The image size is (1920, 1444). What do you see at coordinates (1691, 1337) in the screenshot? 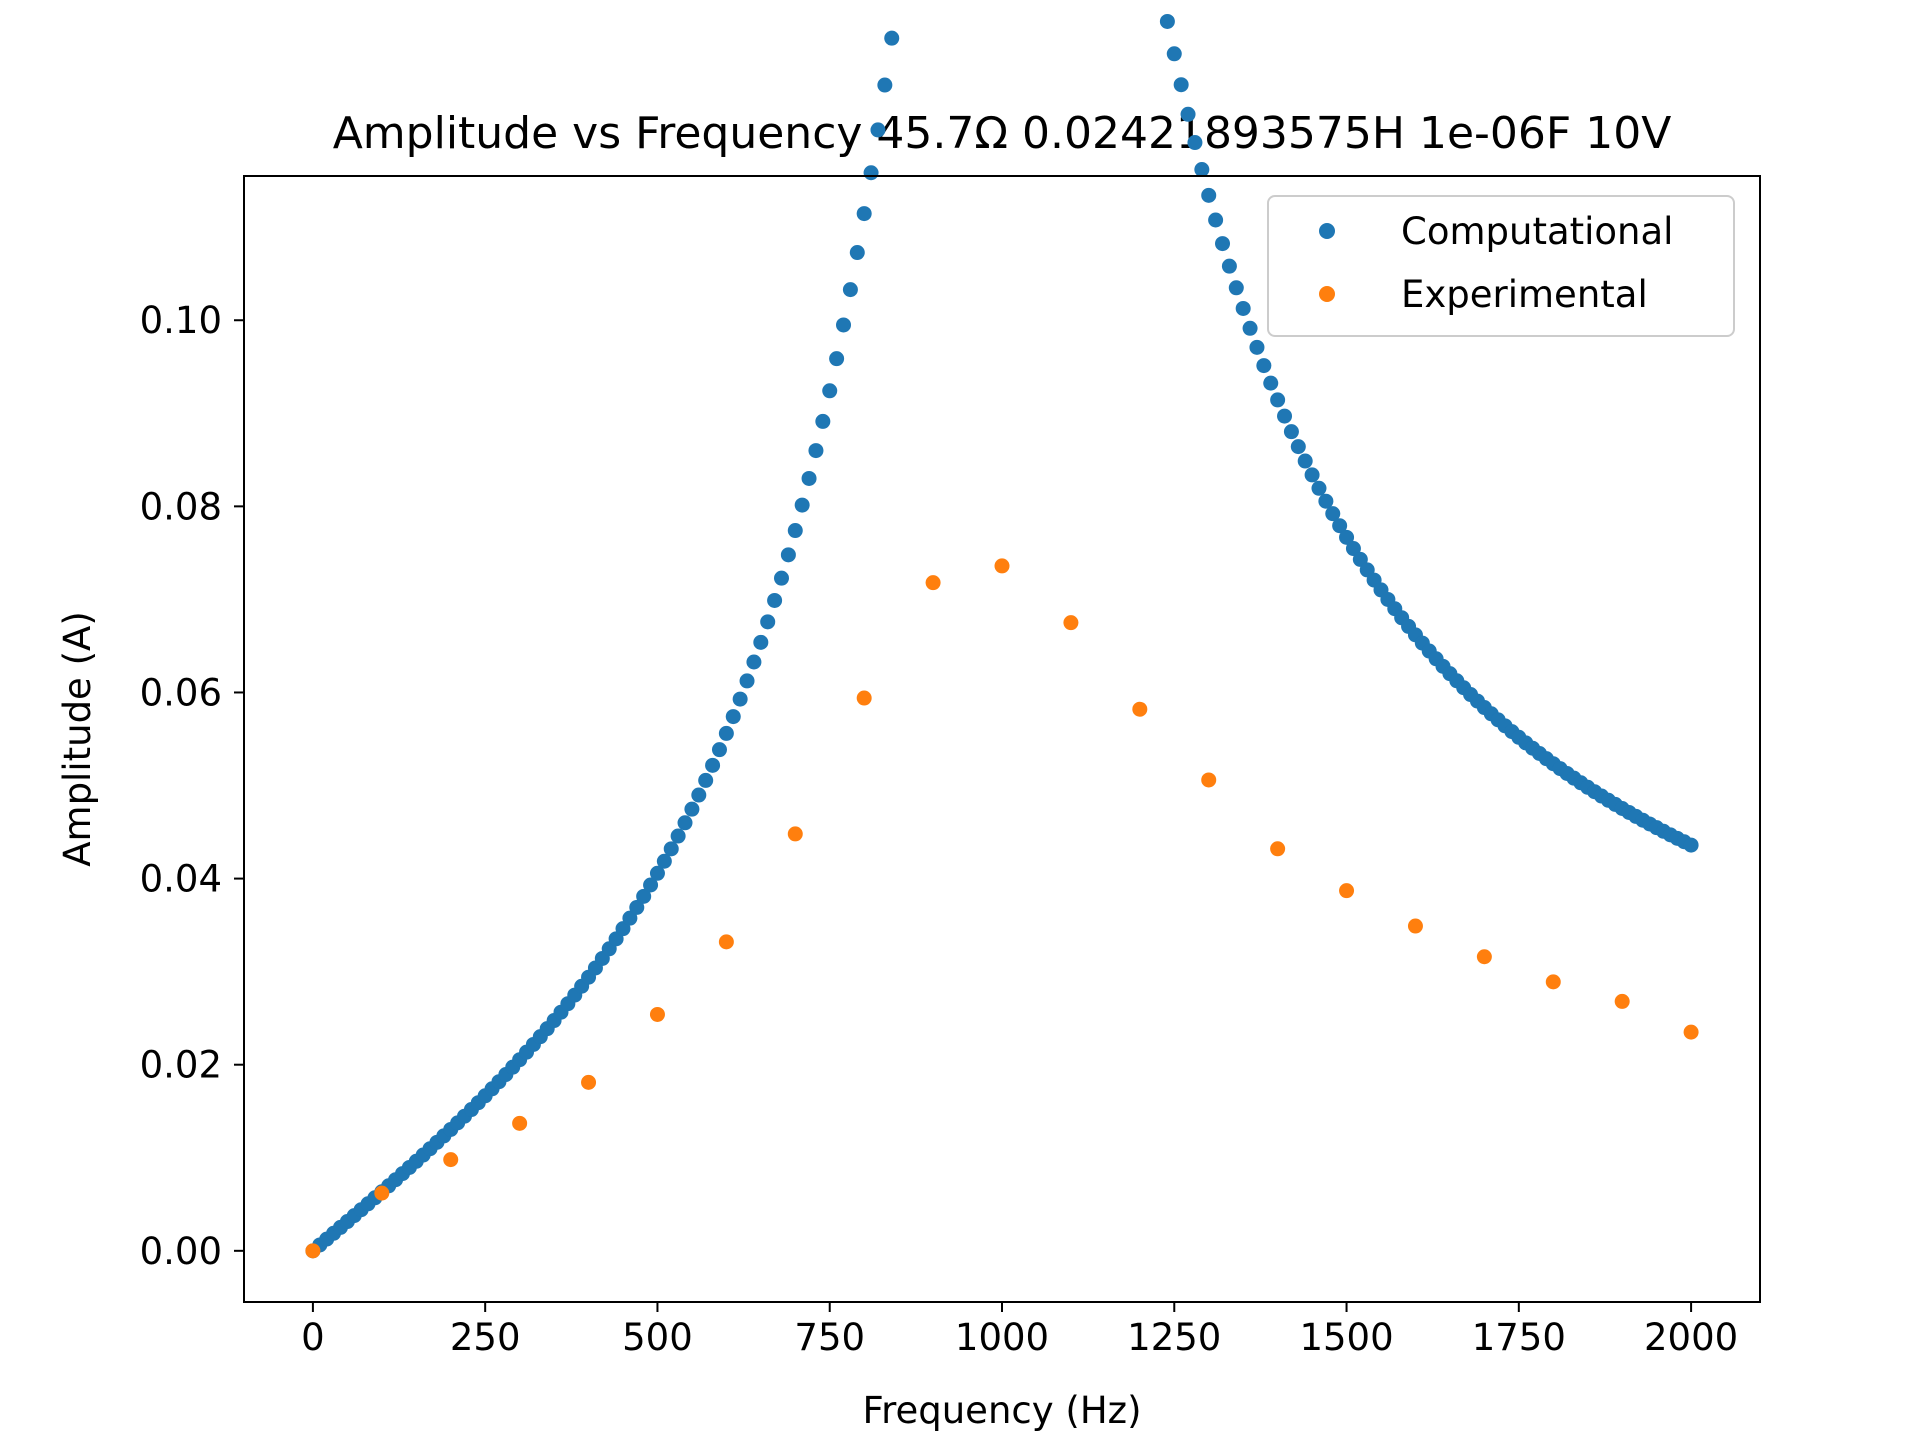
I see `x-tick-label: 2000` at bounding box center [1691, 1337].